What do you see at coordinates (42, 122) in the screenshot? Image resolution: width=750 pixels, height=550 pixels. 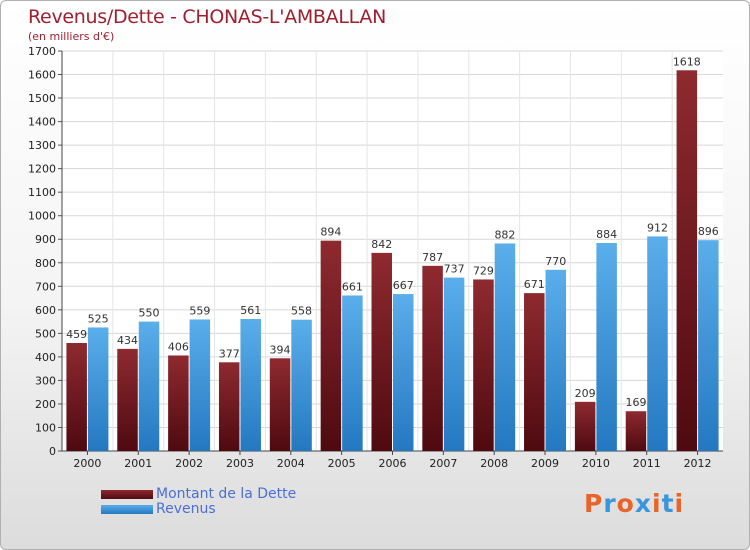 I see `y-tick-label: 1400` at bounding box center [42, 122].